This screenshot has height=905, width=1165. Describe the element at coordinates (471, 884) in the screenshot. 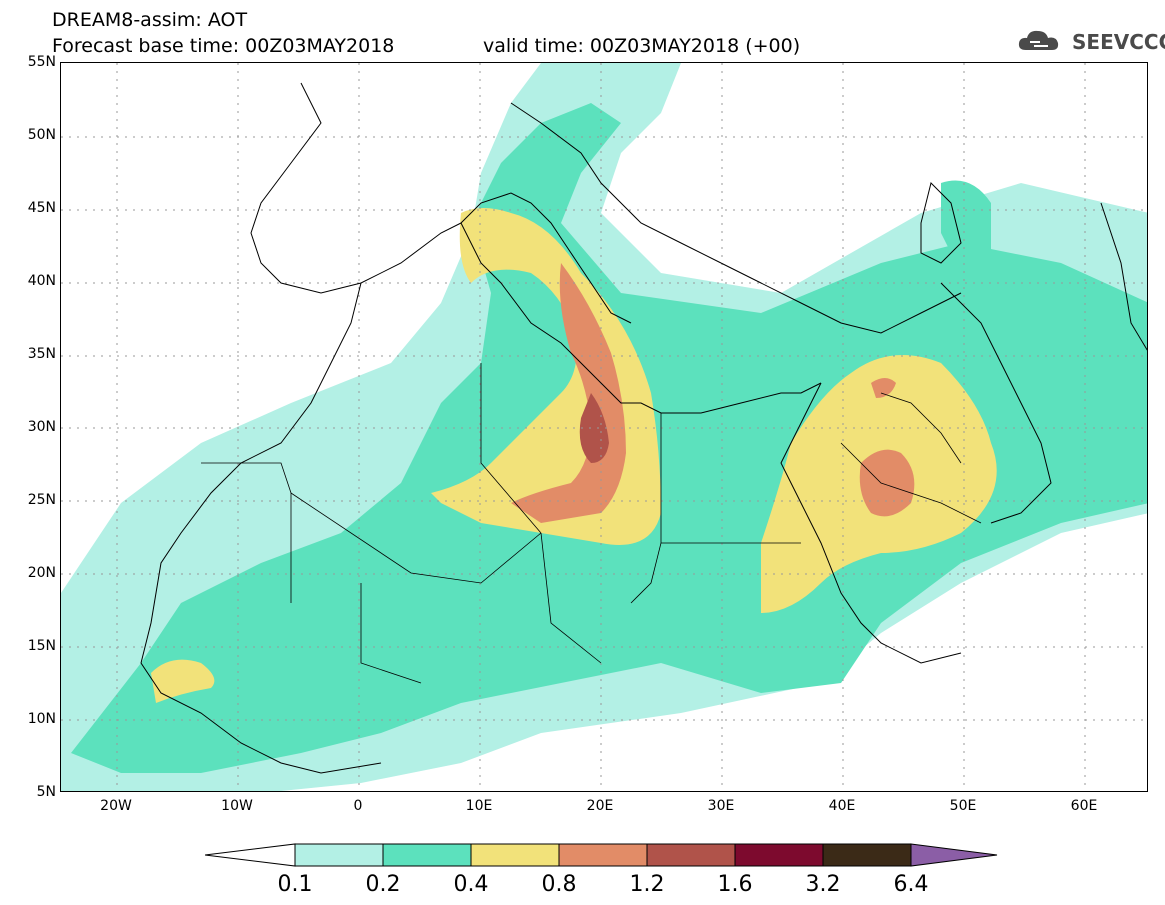

I see `colorbar-label-0-4: 0.4` at that location.